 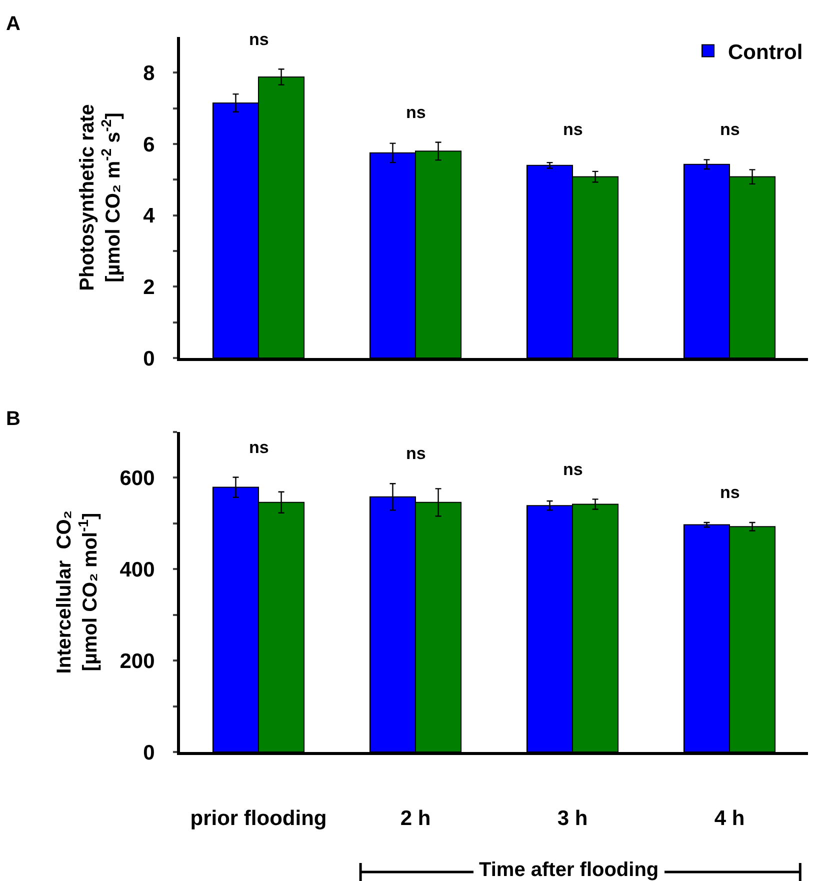 I want to click on y-tick-label: 4, so click(x=149, y=216).